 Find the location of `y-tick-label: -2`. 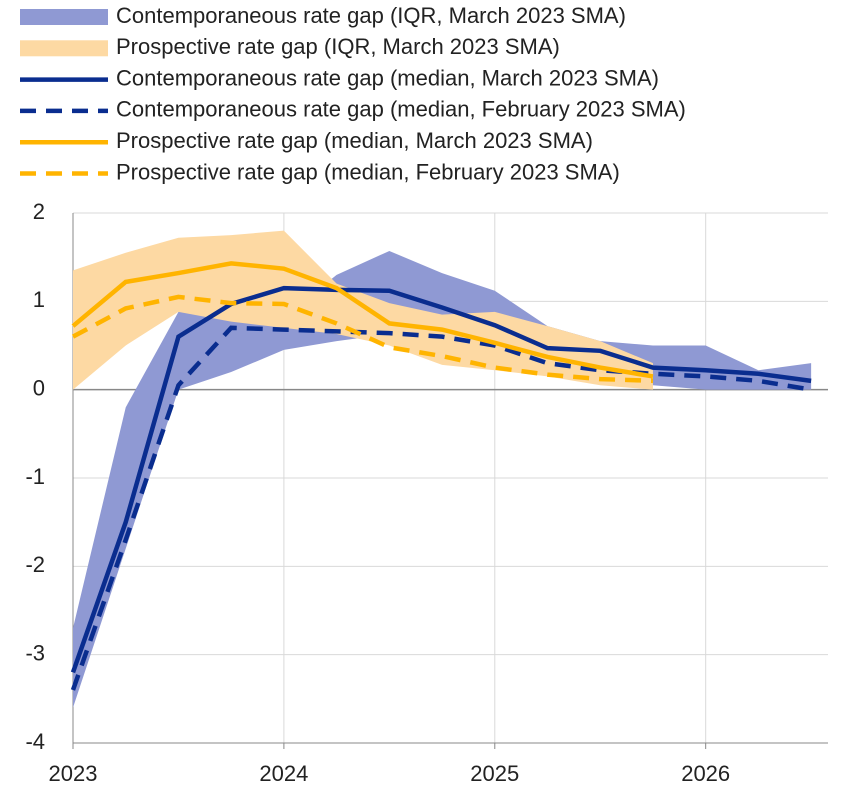

y-tick-label: -2 is located at coordinates (35, 564).